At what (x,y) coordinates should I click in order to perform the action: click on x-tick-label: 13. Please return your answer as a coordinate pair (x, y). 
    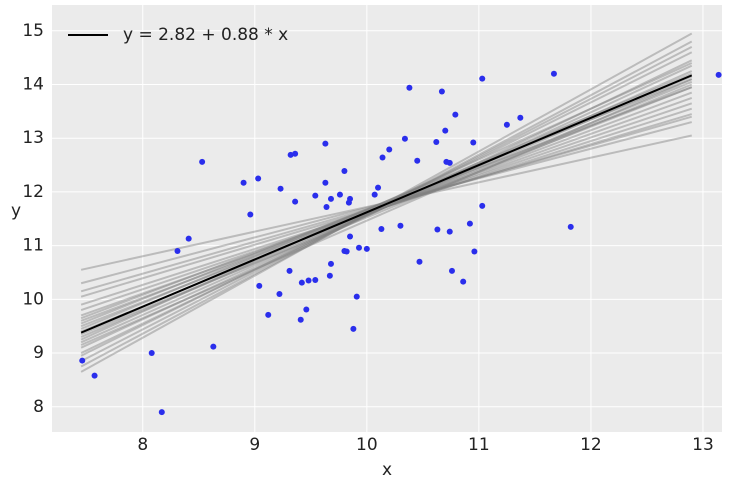
    Looking at the image, I should click on (703, 445).